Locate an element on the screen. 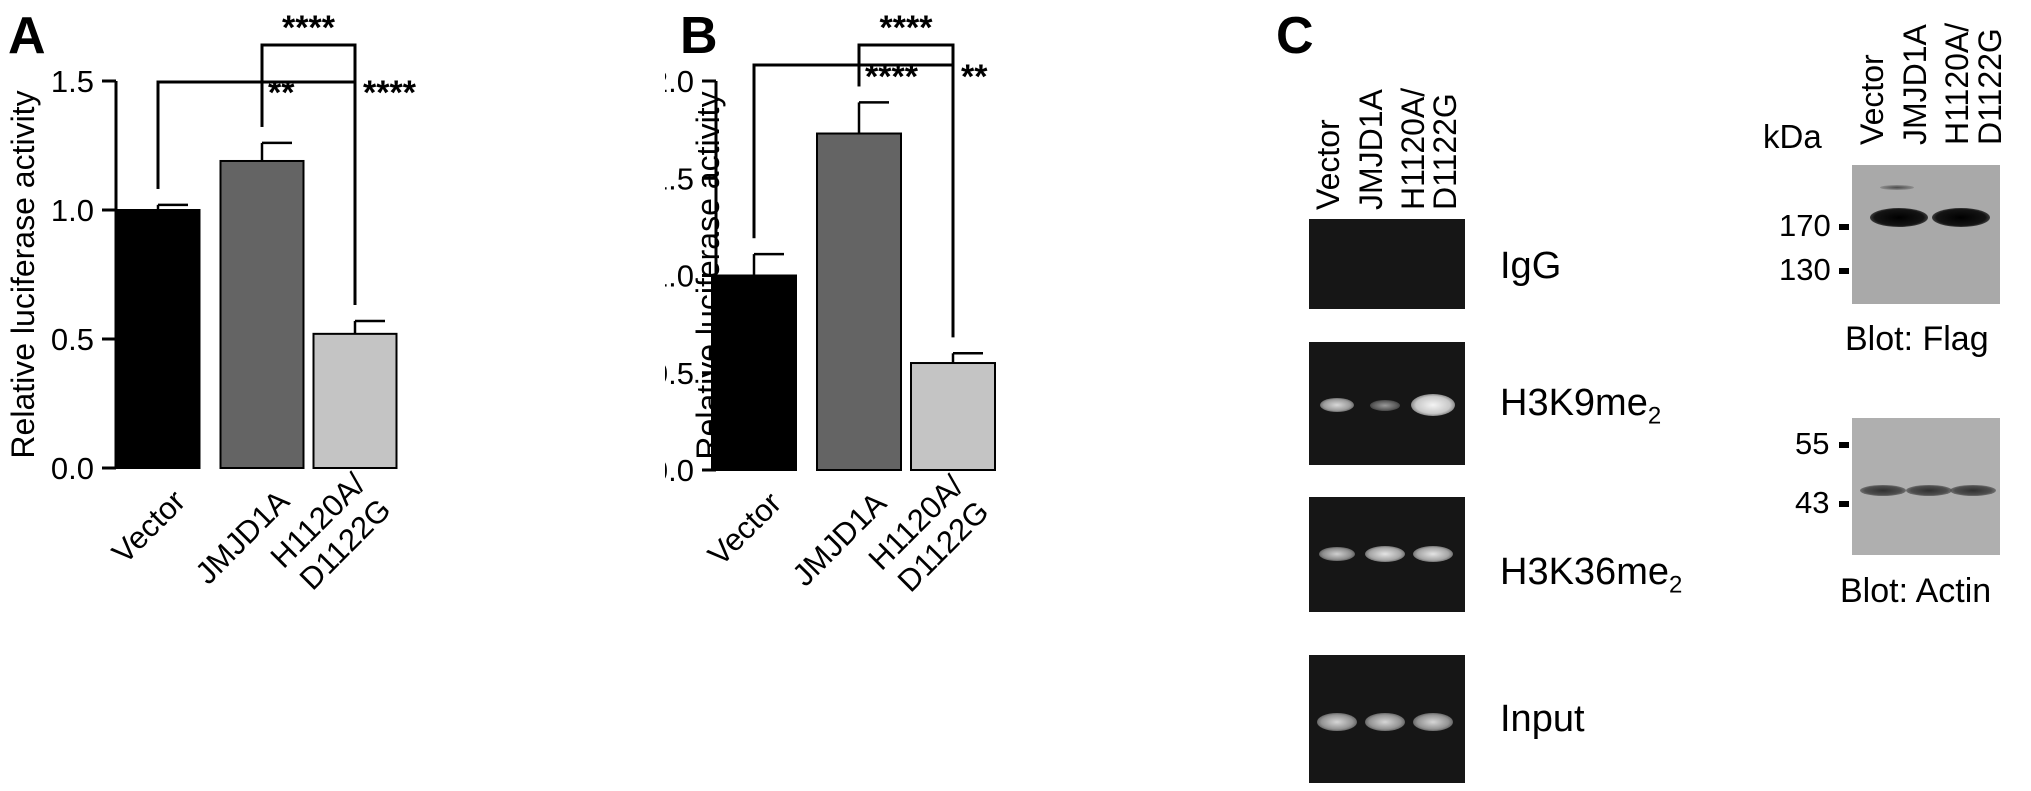  blot-lane-label-mutant-line1: H1120A/ is located at coordinates (1957, 83).